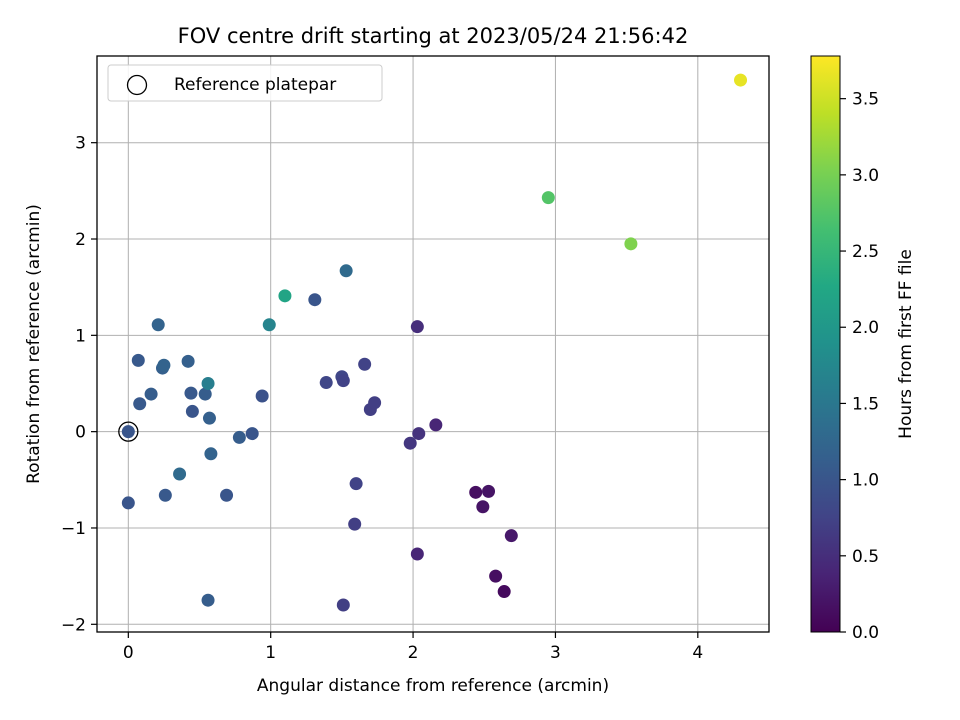  Describe the element at coordinates (80, 240) in the screenshot. I see `y-tick-label: 2` at that location.